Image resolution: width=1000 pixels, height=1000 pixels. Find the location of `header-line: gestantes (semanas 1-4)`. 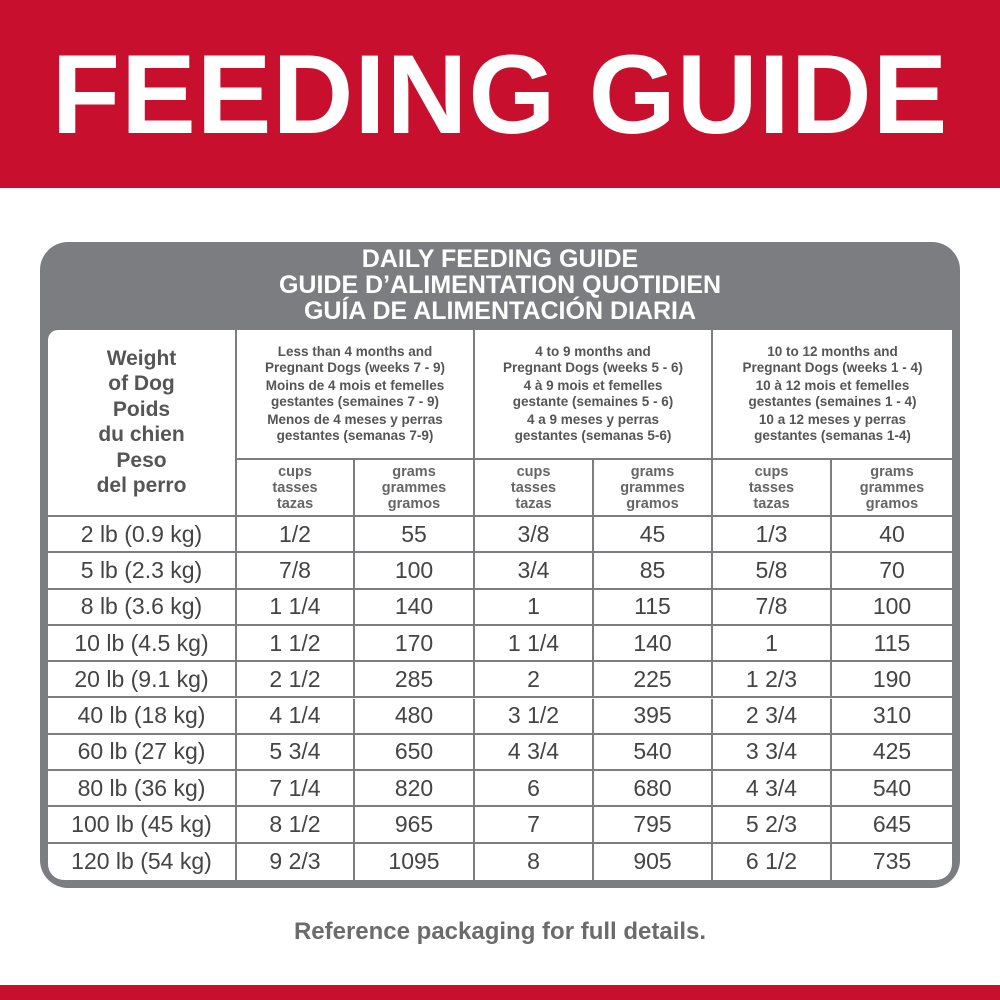

header-line: gestantes (semanas 1-4) is located at coordinates (832, 435).